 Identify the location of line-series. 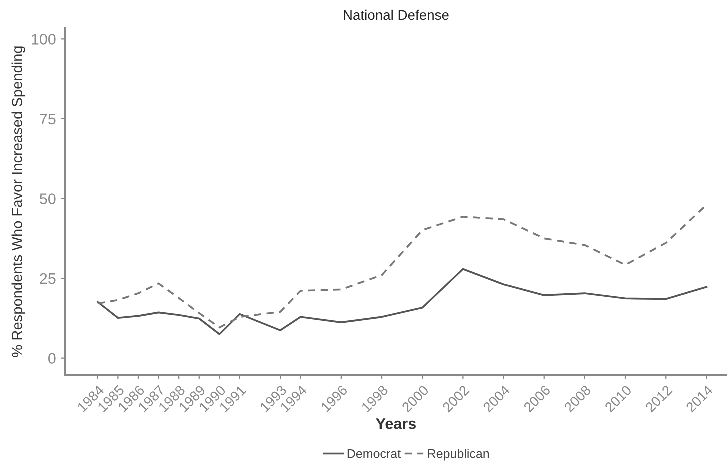
(402, 302).